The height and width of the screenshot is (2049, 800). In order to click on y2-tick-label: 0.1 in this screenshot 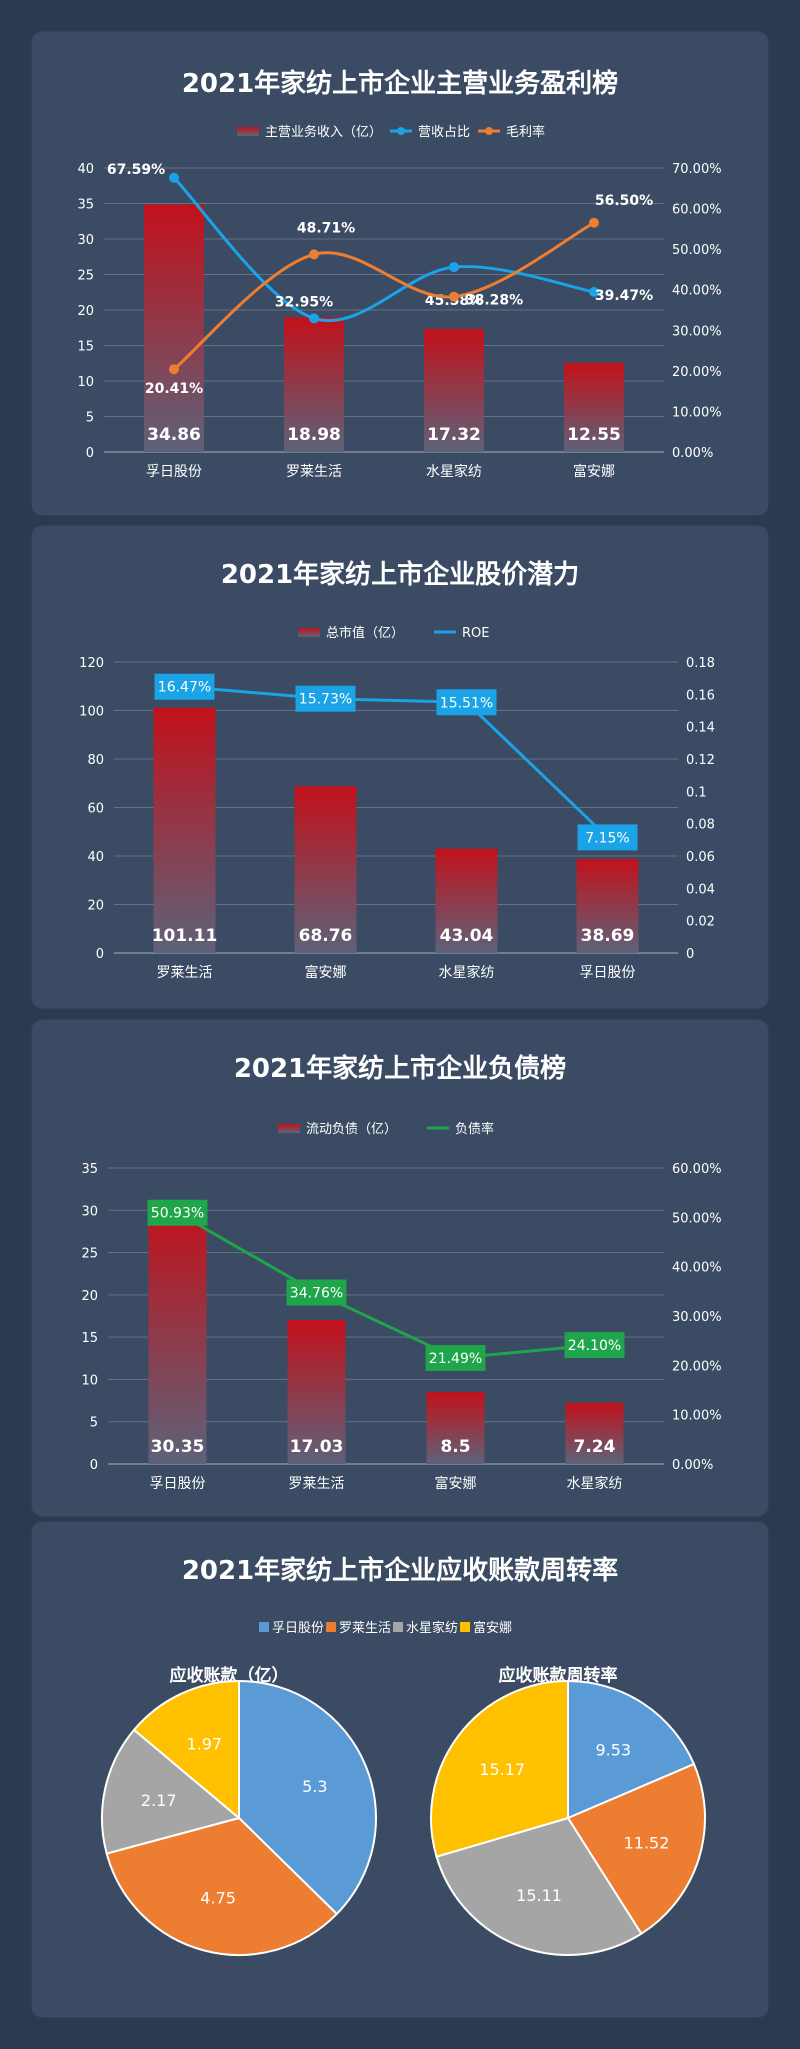, I will do `click(696, 792)`.